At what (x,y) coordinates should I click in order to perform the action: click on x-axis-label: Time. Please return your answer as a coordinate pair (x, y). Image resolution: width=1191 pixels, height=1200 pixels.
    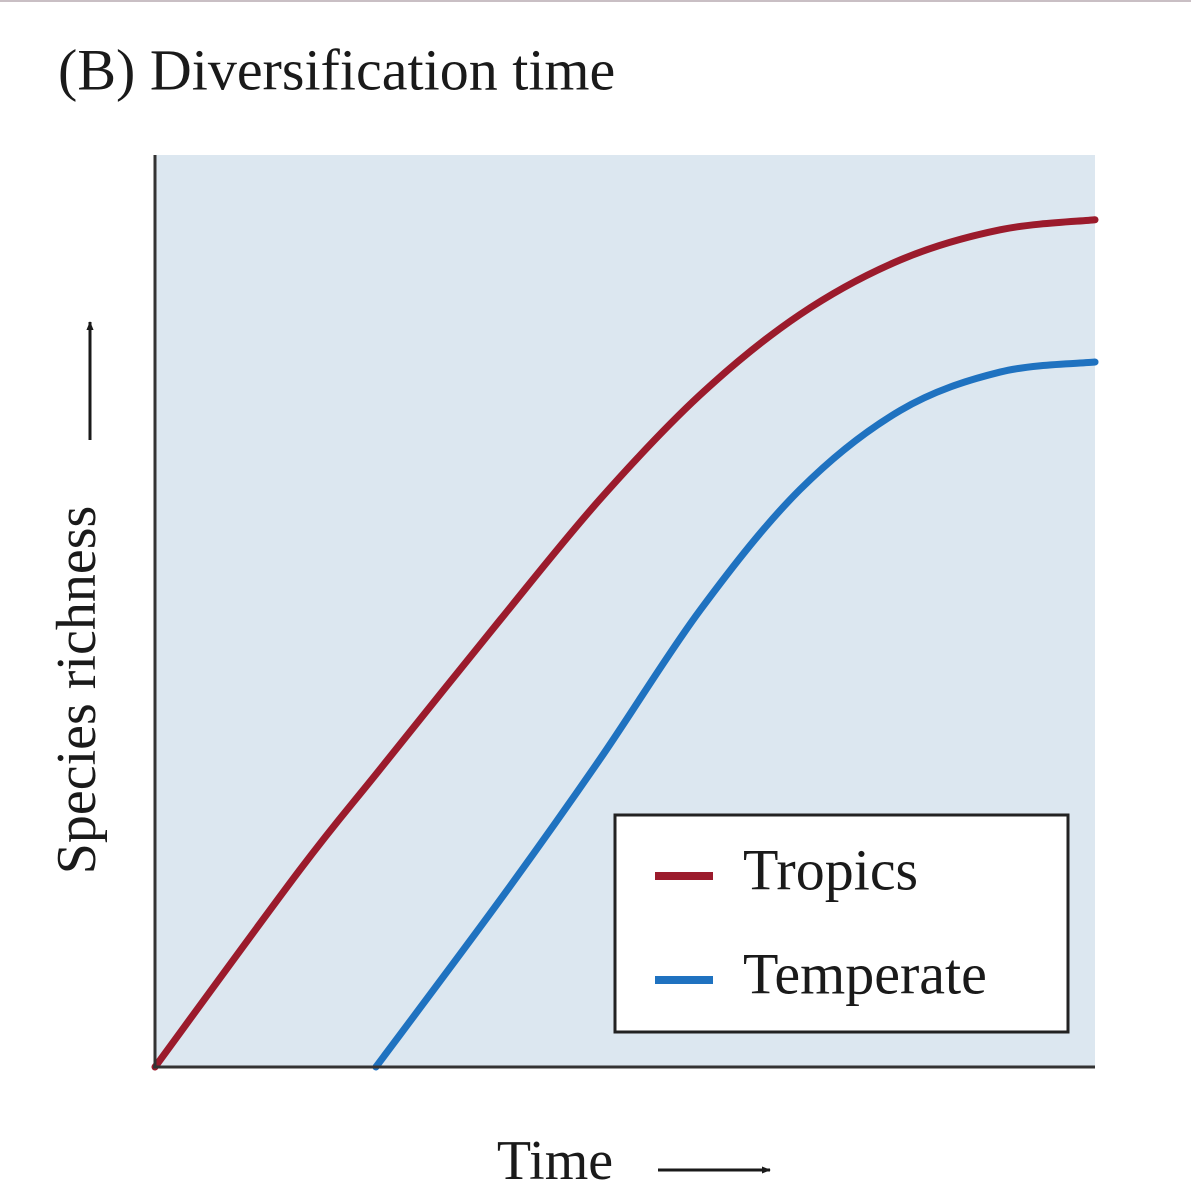
    Looking at the image, I should click on (555, 1161).